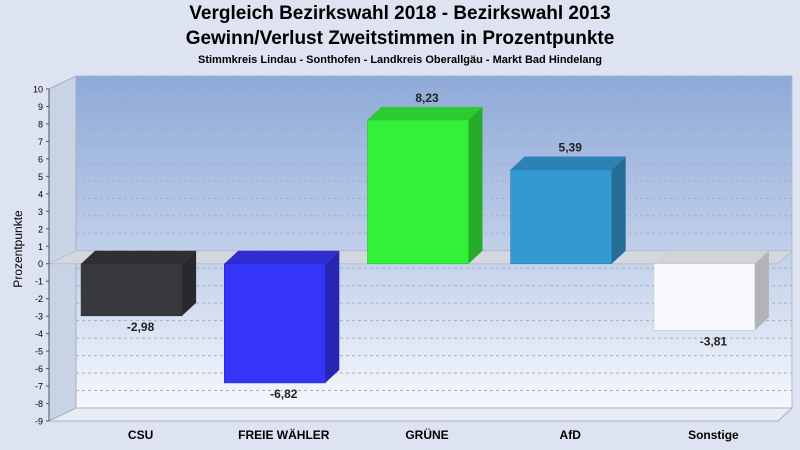  I want to click on bar-csu, so click(138, 283).